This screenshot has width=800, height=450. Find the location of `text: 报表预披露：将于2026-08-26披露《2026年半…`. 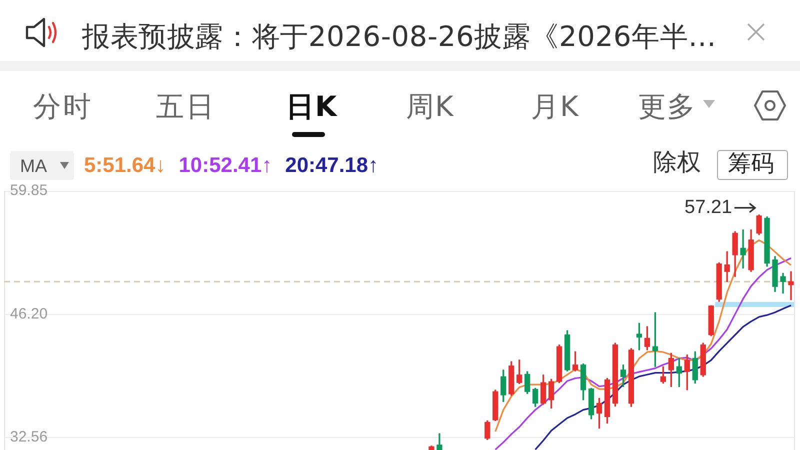

text: 报表预披露：将于2026-08-26披露《2026年半… is located at coordinates (399, 36).